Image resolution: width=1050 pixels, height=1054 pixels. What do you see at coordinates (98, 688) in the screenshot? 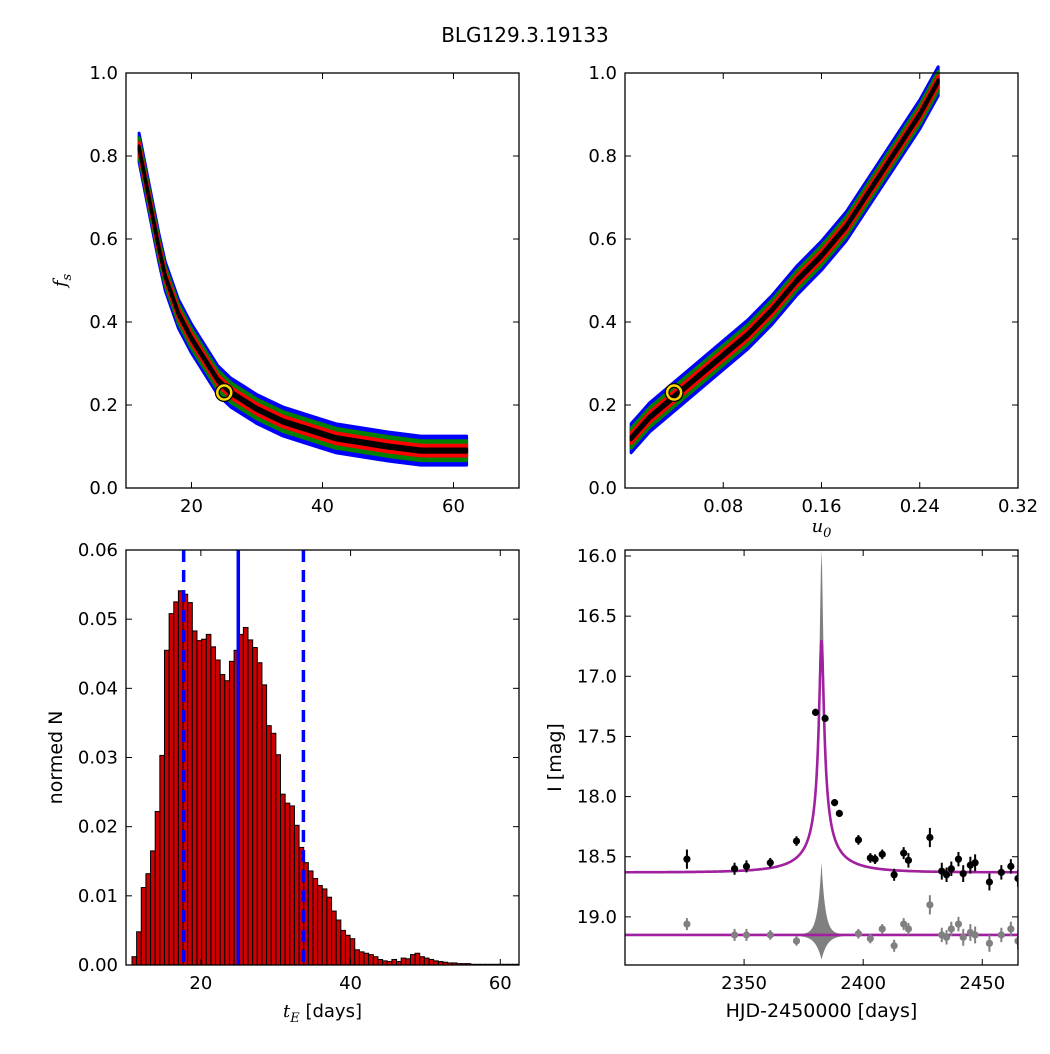
I see `y-tick-label: 0.04` at bounding box center [98, 688].